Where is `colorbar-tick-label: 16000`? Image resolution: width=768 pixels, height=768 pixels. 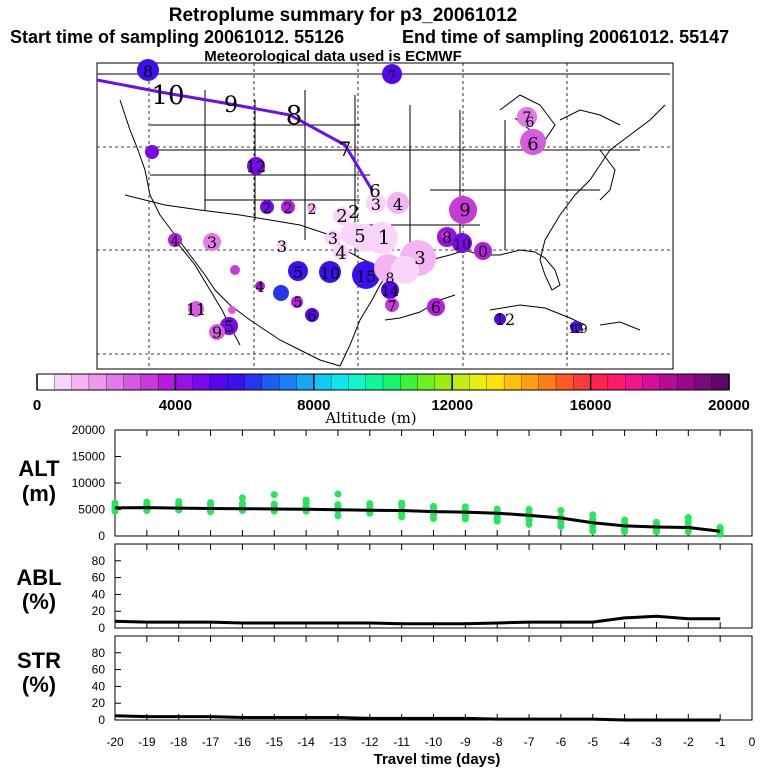
colorbar-tick-label: 16000 is located at coordinates (591, 405).